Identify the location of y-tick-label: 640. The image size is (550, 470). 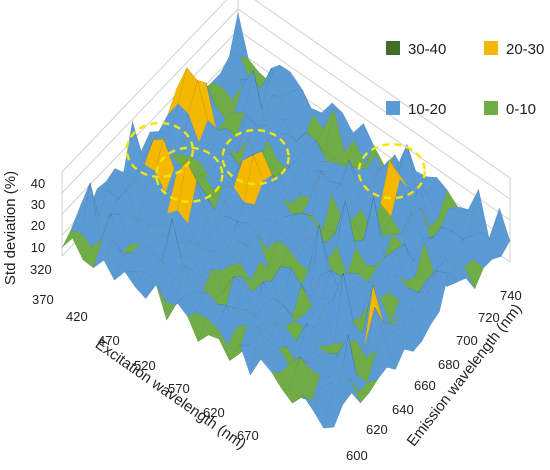
(403, 409).